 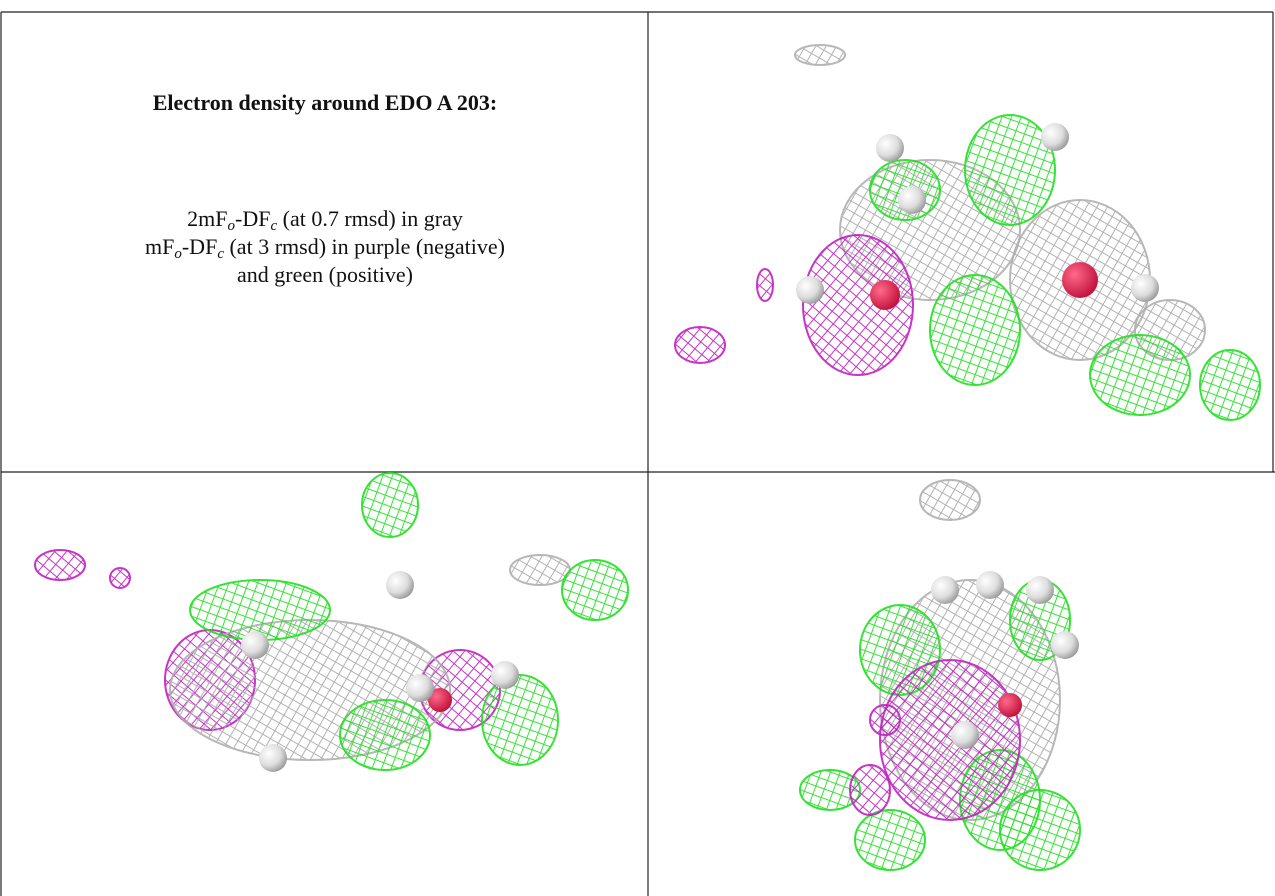 I want to click on caption-title: Electron density around EDO A 203:, so click(x=325, y=102).